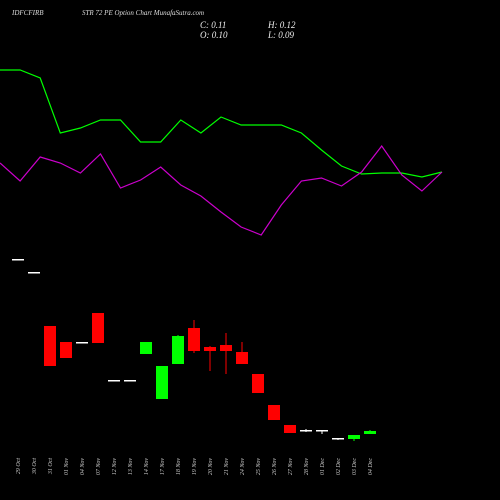  I want to click on x-tick-label: 01 Dec, so click(323, 466).